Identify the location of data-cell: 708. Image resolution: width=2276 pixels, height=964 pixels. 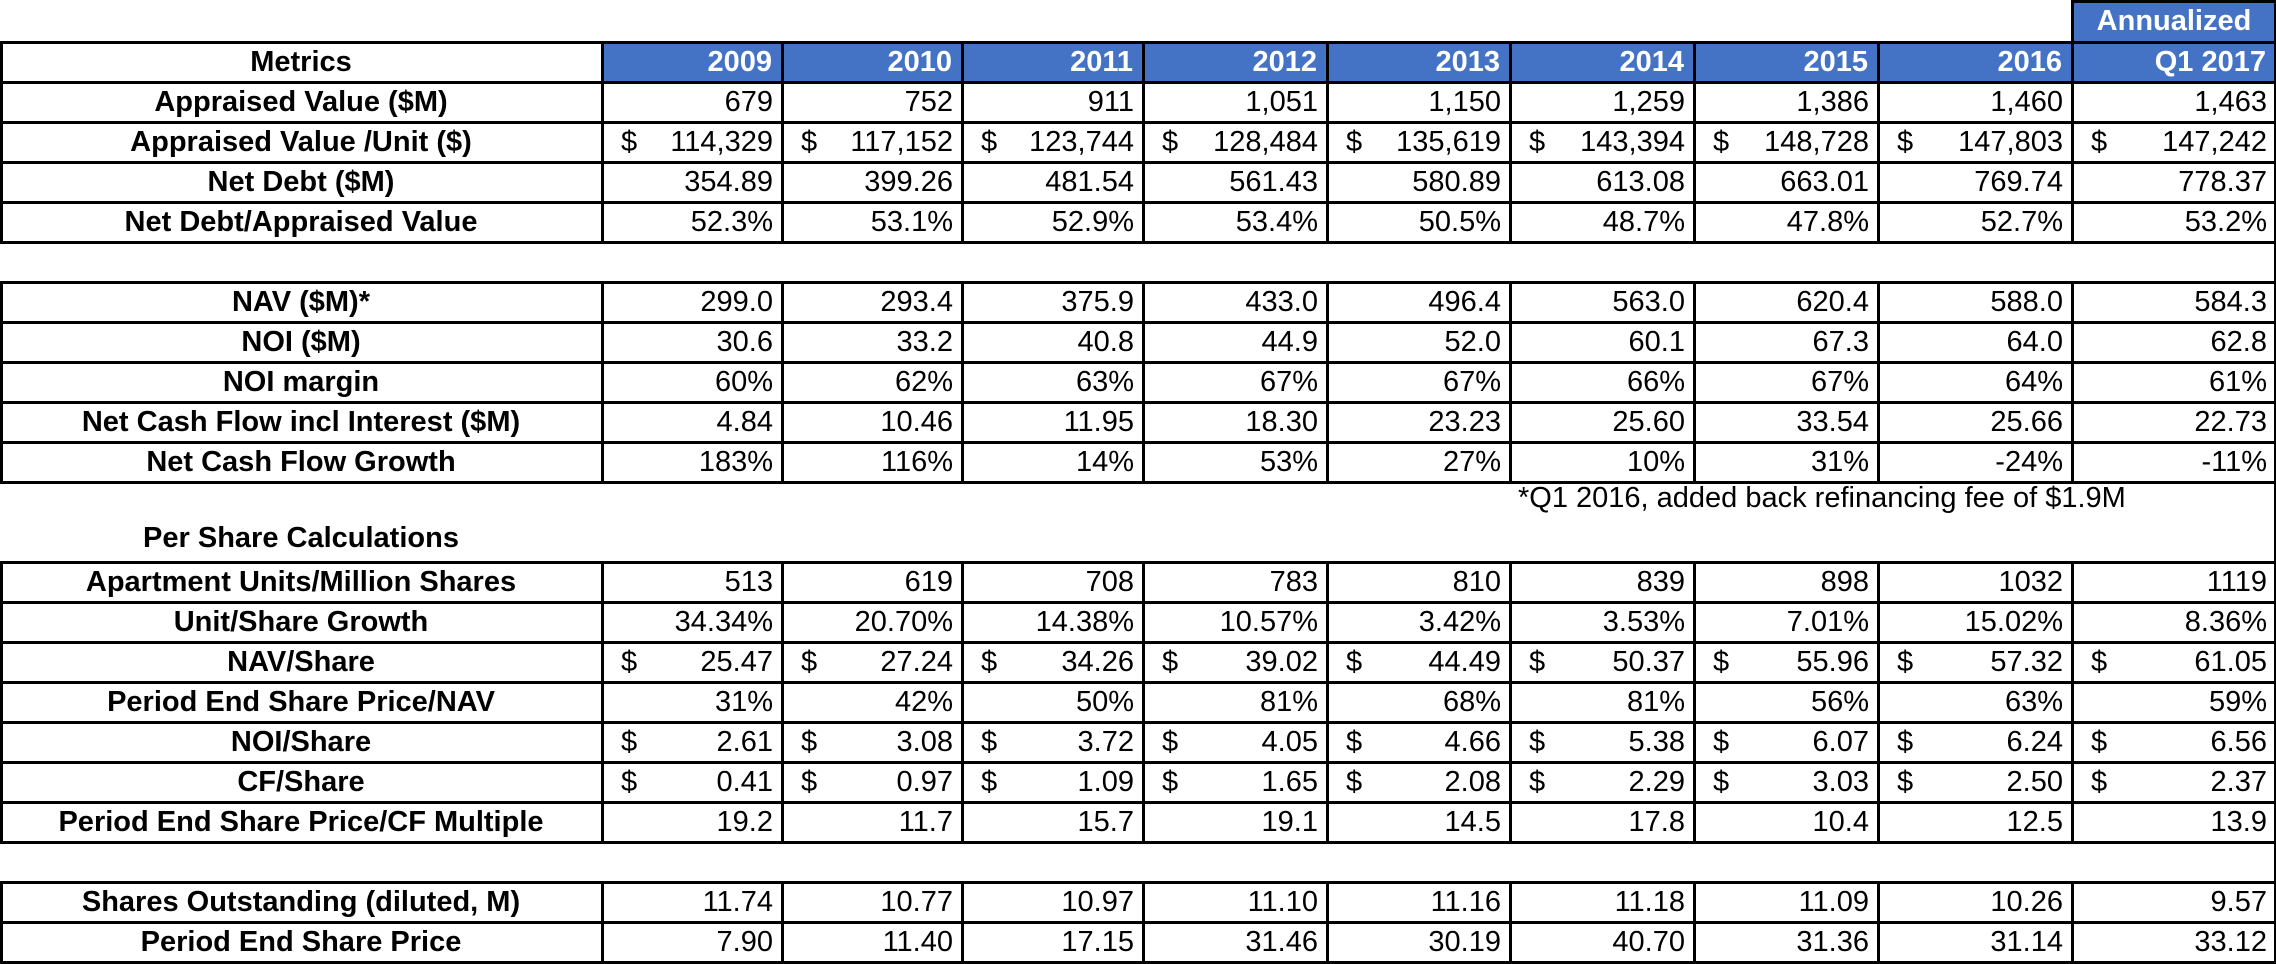
(1109, 581).